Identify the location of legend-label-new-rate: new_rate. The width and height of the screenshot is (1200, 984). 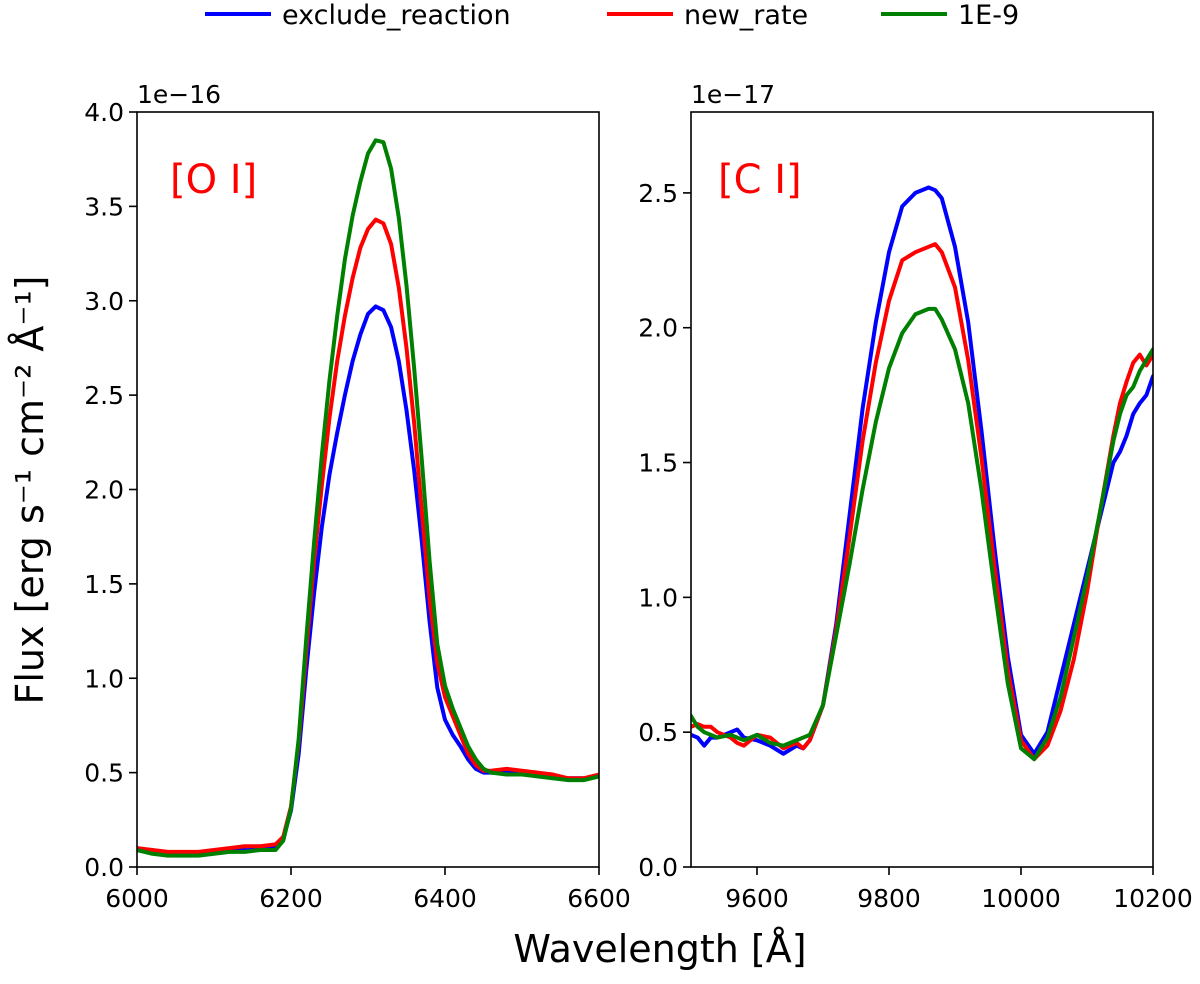
(746, 15).